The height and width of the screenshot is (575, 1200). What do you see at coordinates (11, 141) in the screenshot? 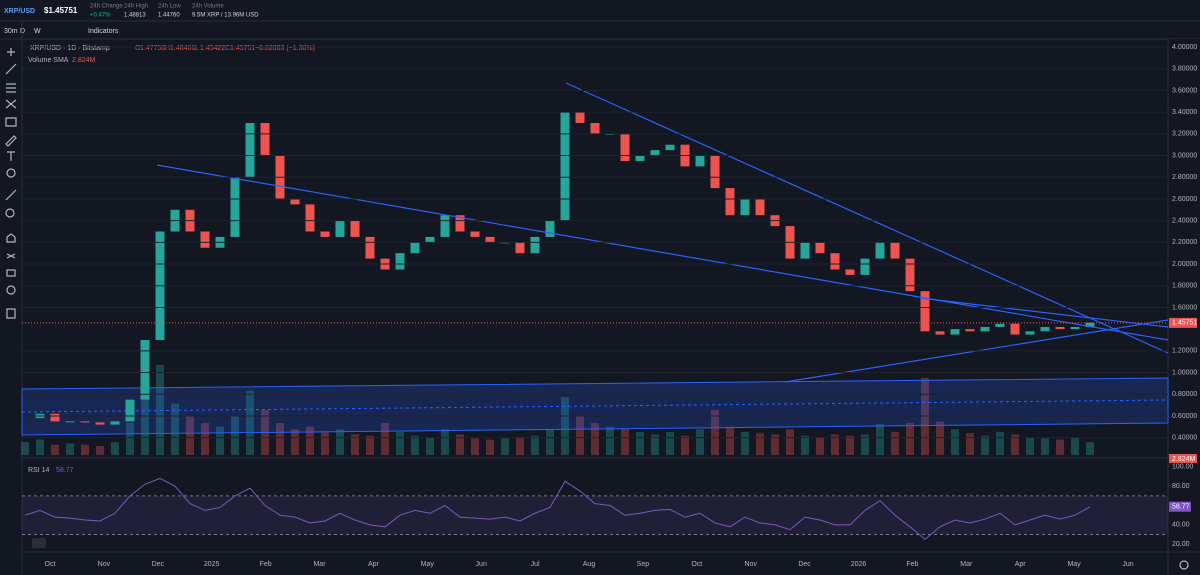
I see `brush-tool` at bounding box center [11, 141].